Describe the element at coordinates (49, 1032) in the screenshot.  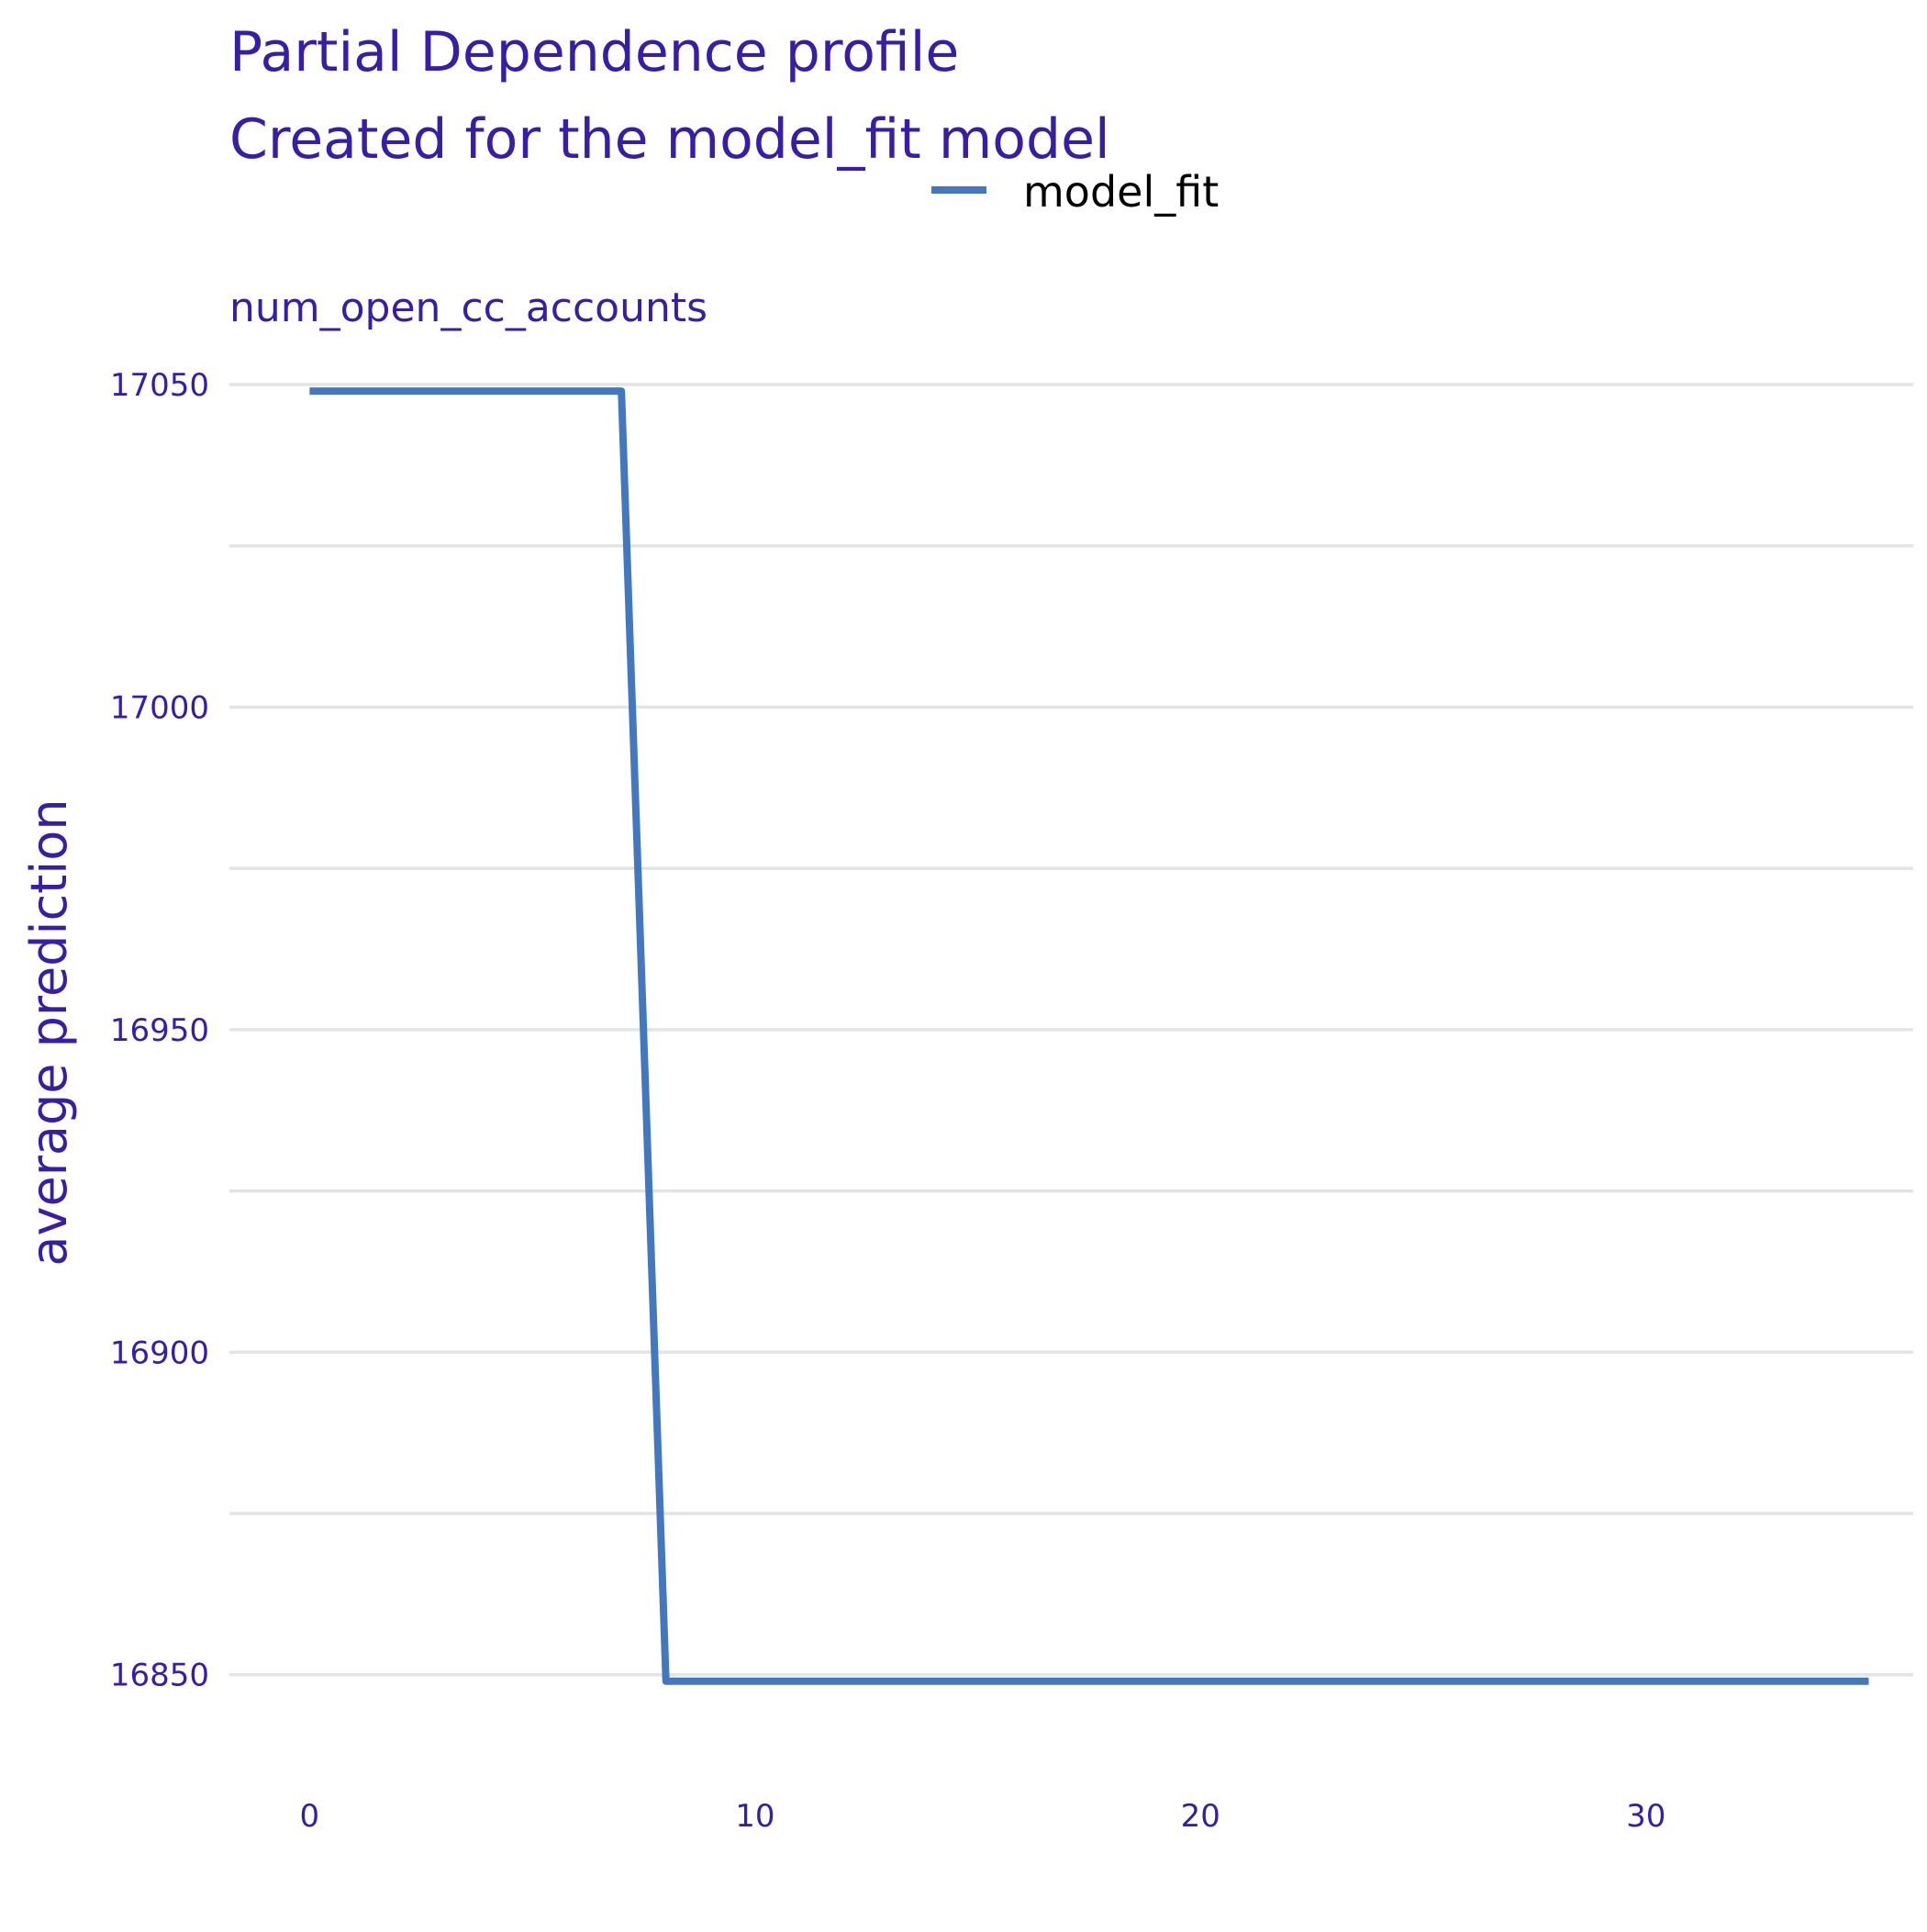
I see `y-axis-label: average prediction` at that location.